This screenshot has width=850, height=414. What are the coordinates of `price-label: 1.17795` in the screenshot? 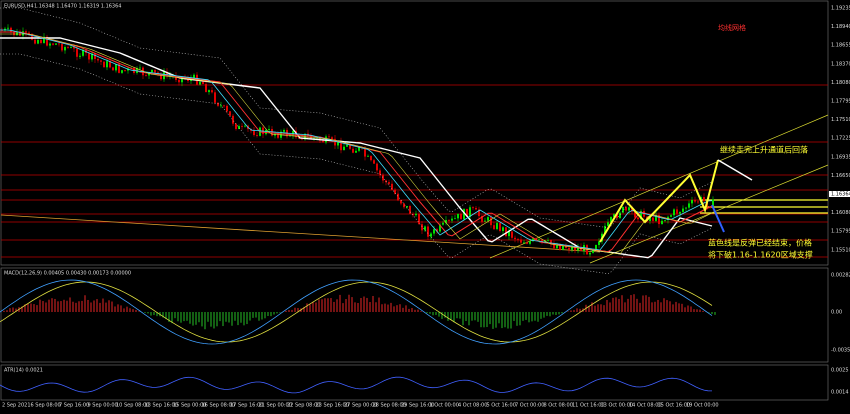 It's located at (840, 102).